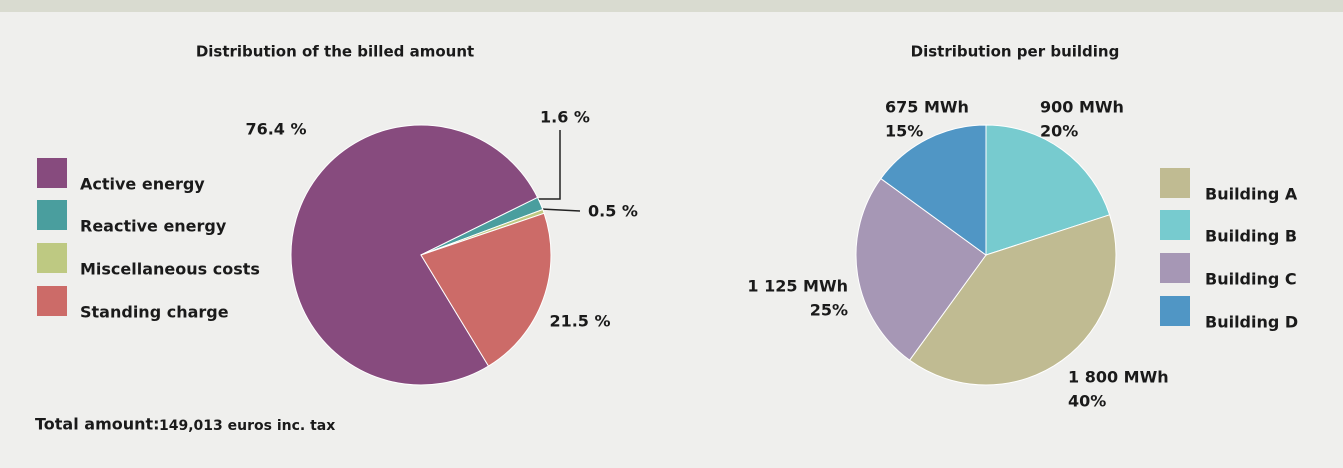  Describe the element at coordinates (829, 310) in the screenshot. I see `percent-label: 25%` at that location.